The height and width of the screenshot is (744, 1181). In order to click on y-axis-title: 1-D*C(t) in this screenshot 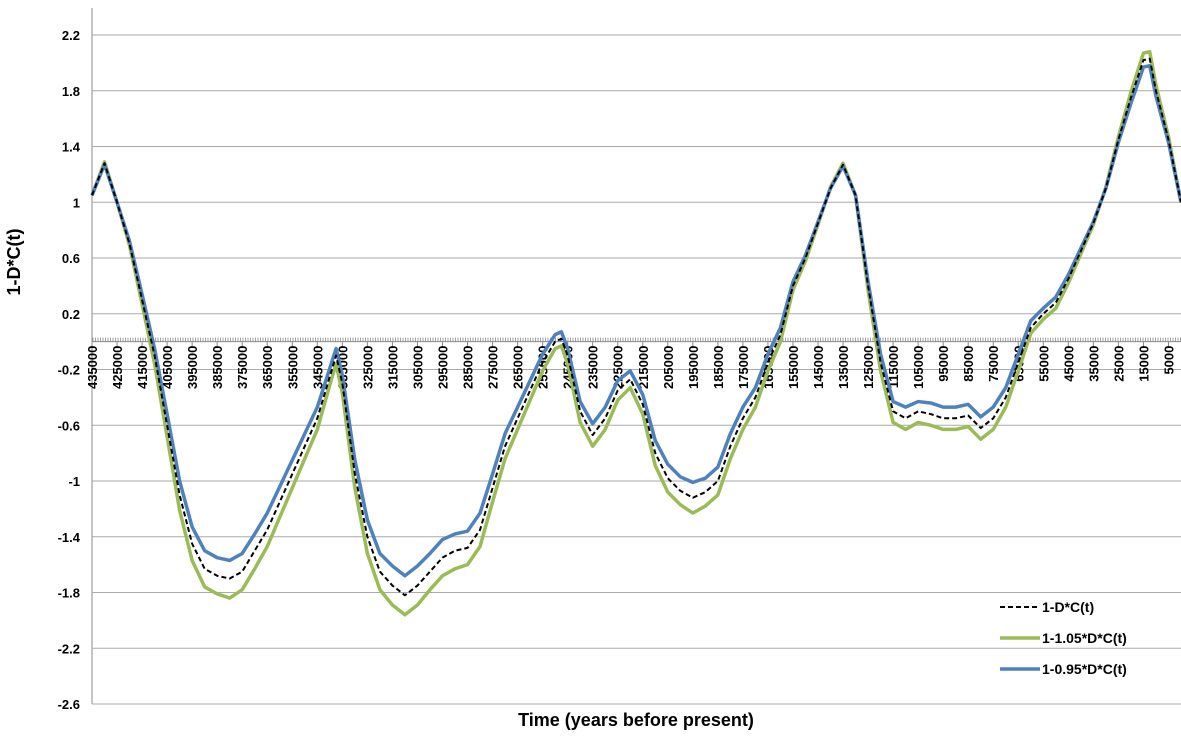, I will do `click(14, 262)`.